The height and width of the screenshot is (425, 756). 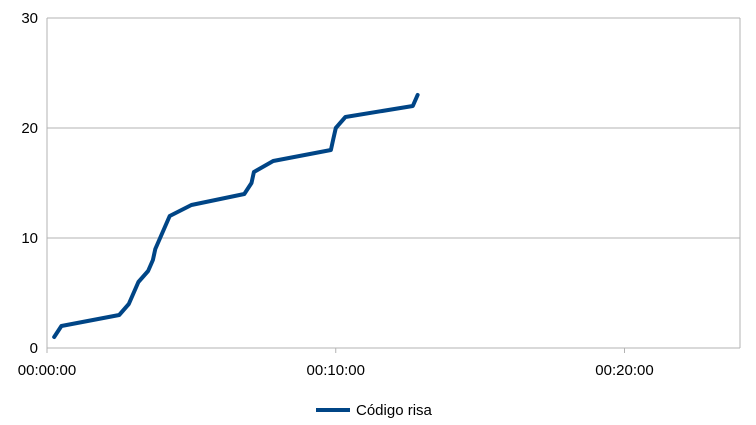 I want to click on x-tick-label: 00:20:00, so click(x=624, y=370).